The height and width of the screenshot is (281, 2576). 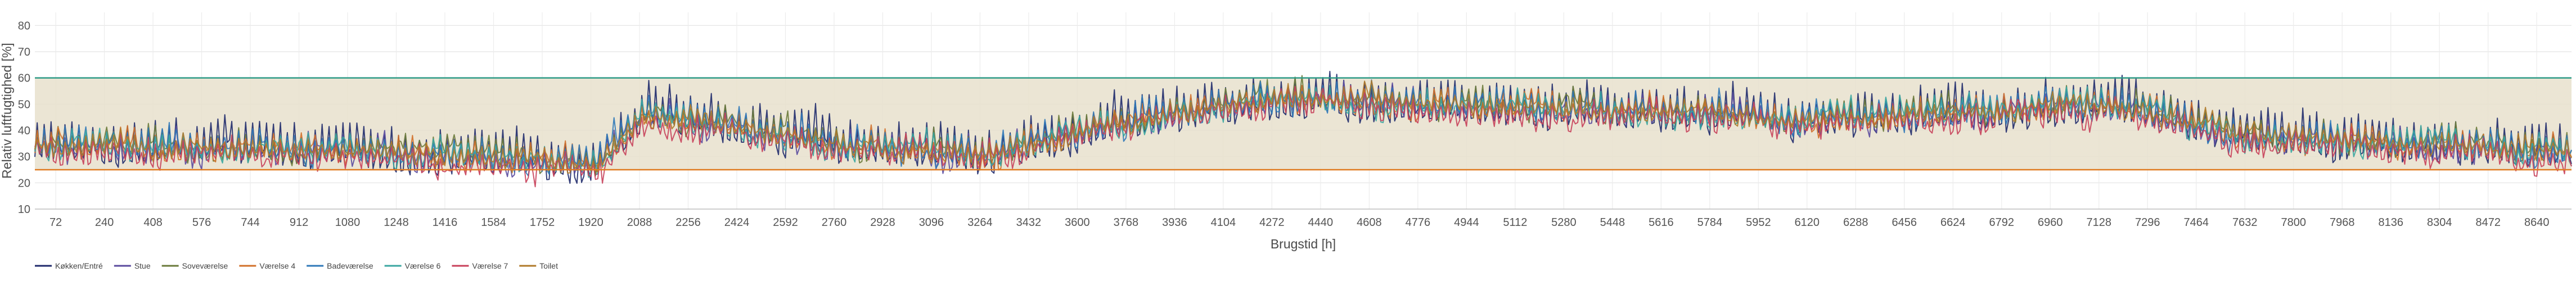 I want to click on x-tick-label: 6624, so click(x=1953, y=223).